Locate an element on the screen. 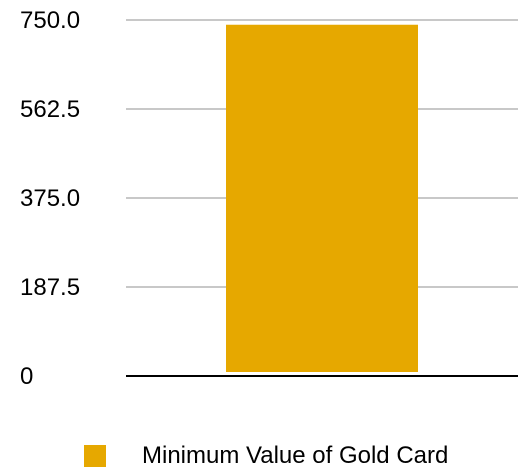  y-tick-label: 187.5 is located at coordinates (50, 287).